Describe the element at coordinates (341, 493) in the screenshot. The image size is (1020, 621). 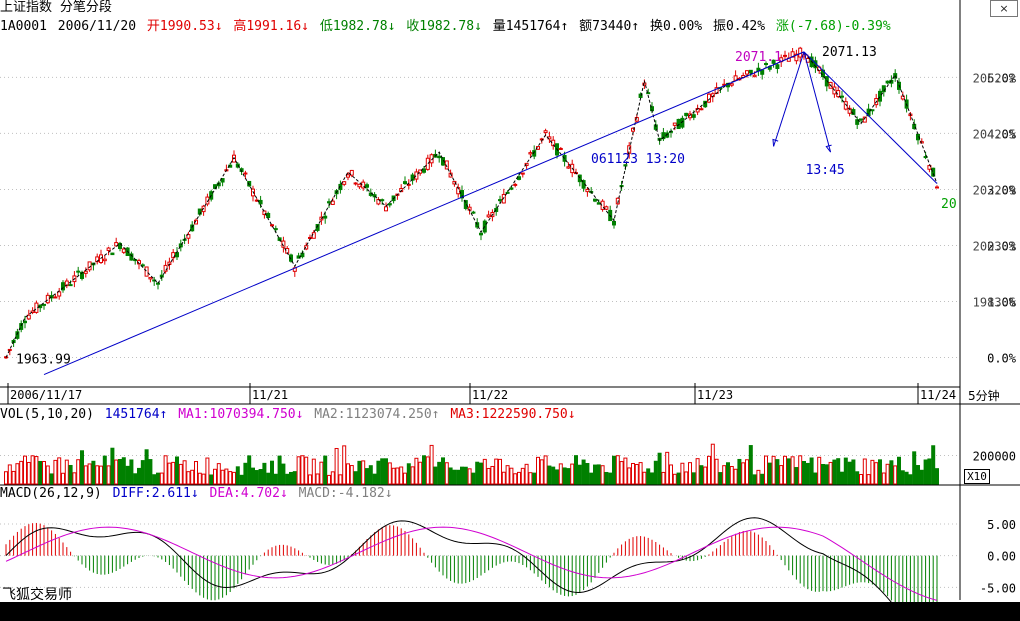
I see `macd-value: MACD:-4.182` at that location.